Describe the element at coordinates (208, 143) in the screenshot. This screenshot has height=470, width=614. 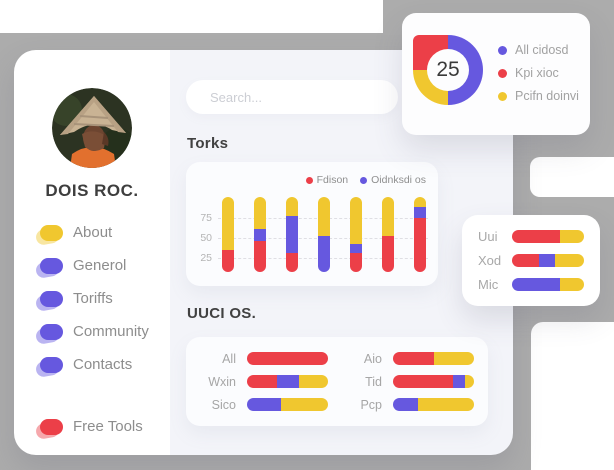
I see `torks-section-title: Torks` at that location.